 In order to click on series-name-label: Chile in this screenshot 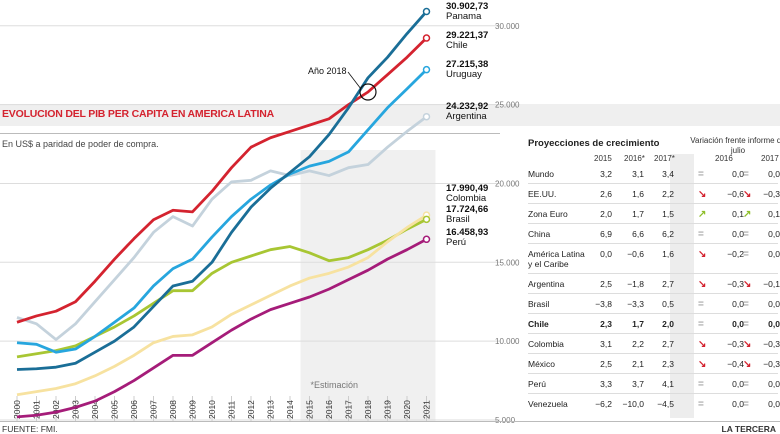, I will do `click(457, 45)`.